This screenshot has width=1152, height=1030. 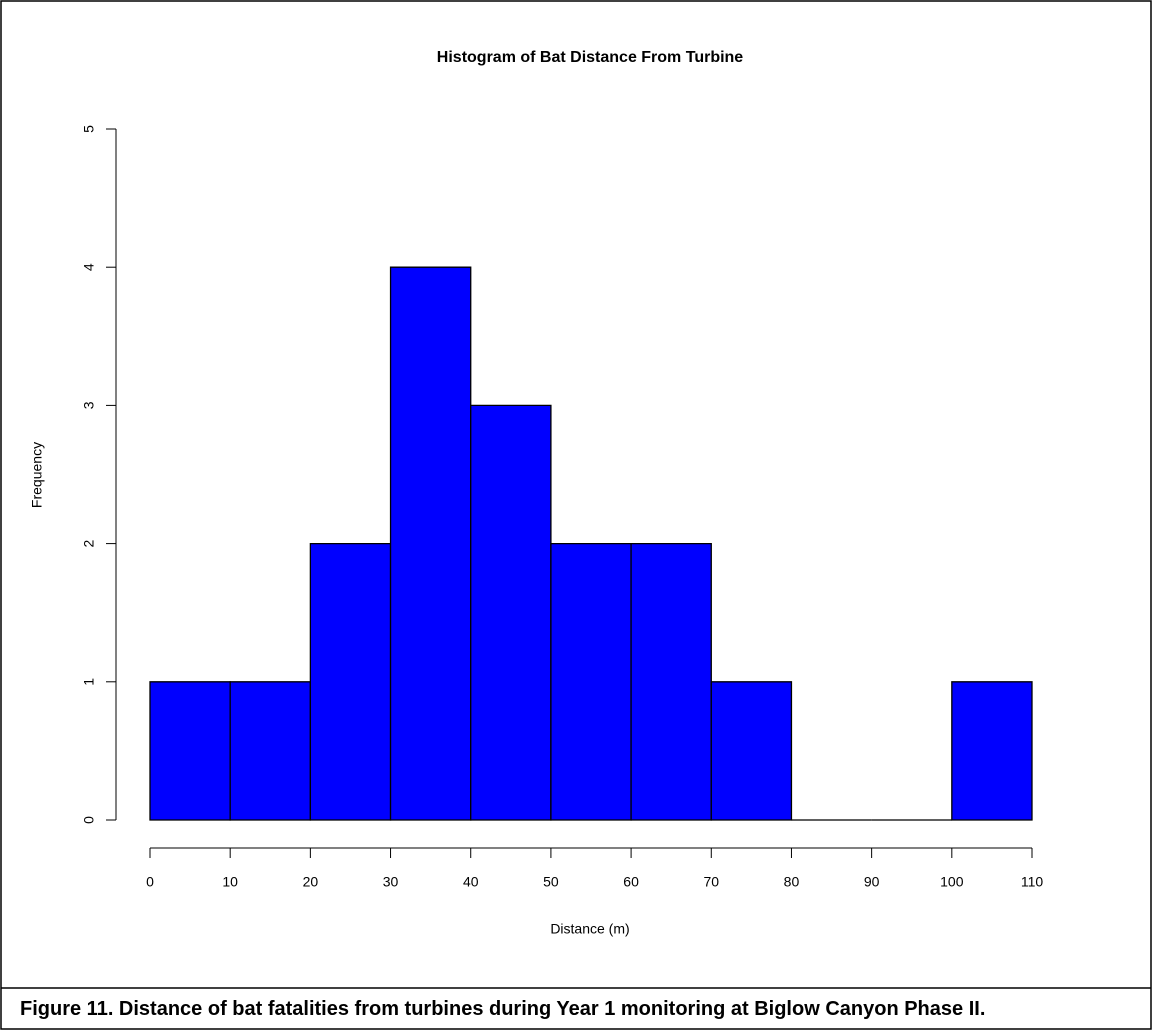 I want to click on x-tick-label: 80, so click(x=792, y=882).